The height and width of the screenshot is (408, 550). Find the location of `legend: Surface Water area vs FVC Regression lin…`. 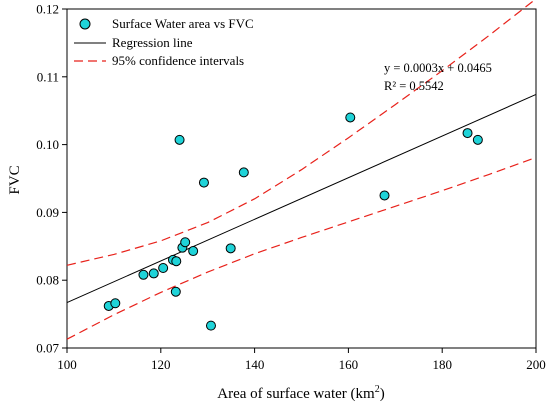

legend: Surface Water area vs FVC Regression lin… is located at coordinates (164, 42).